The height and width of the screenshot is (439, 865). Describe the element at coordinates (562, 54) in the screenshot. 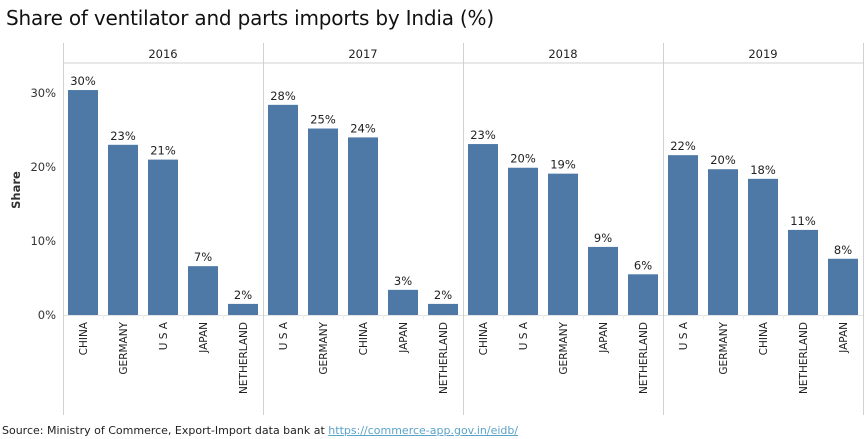

I see `panel-header-2018: 2018` at that location.